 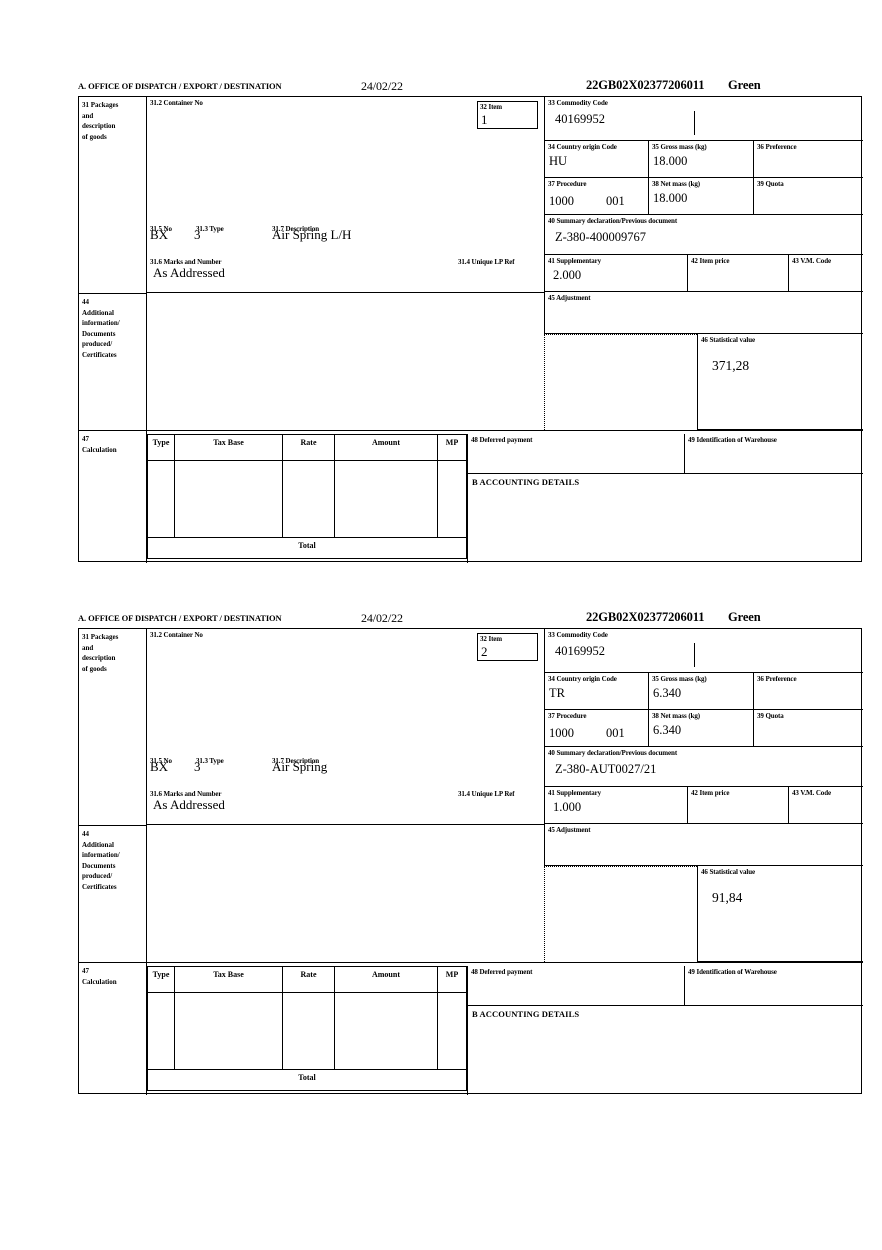 What do you see at coordinates (452, 499) in the screenshot?
I see `calc-body-mp` at bounding box center [452, 499].